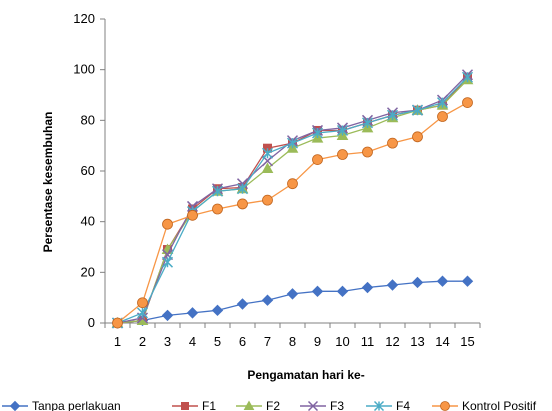  I want to click on x-tick-label: 13, so click(417, 341).